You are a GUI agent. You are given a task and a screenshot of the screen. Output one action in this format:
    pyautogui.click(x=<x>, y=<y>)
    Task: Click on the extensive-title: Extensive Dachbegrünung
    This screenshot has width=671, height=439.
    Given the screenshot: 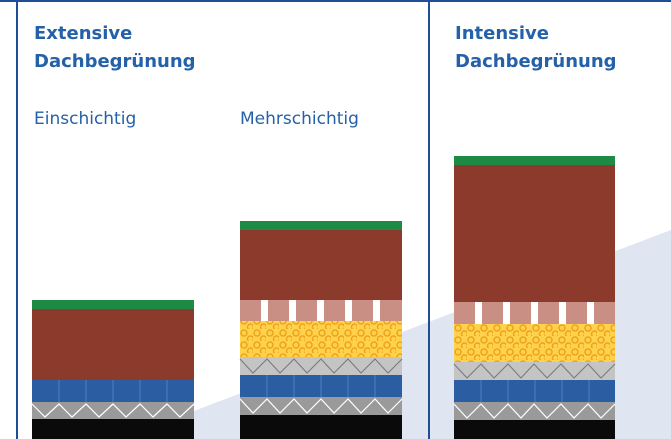 What is the action you would take?
    pyautogui.click(x=115, y=48)
    